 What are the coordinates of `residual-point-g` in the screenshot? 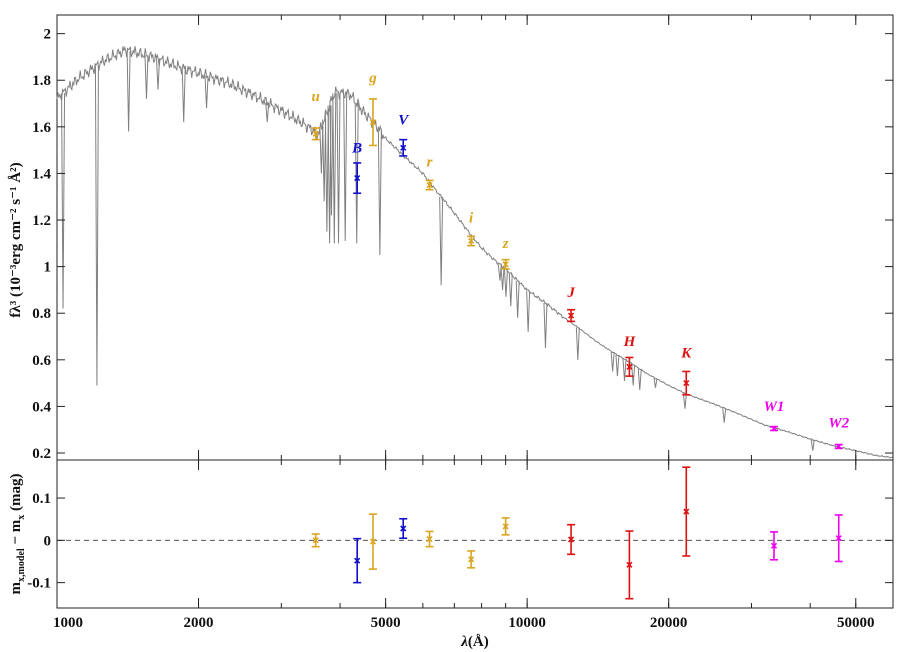 It's located at (372, 541).